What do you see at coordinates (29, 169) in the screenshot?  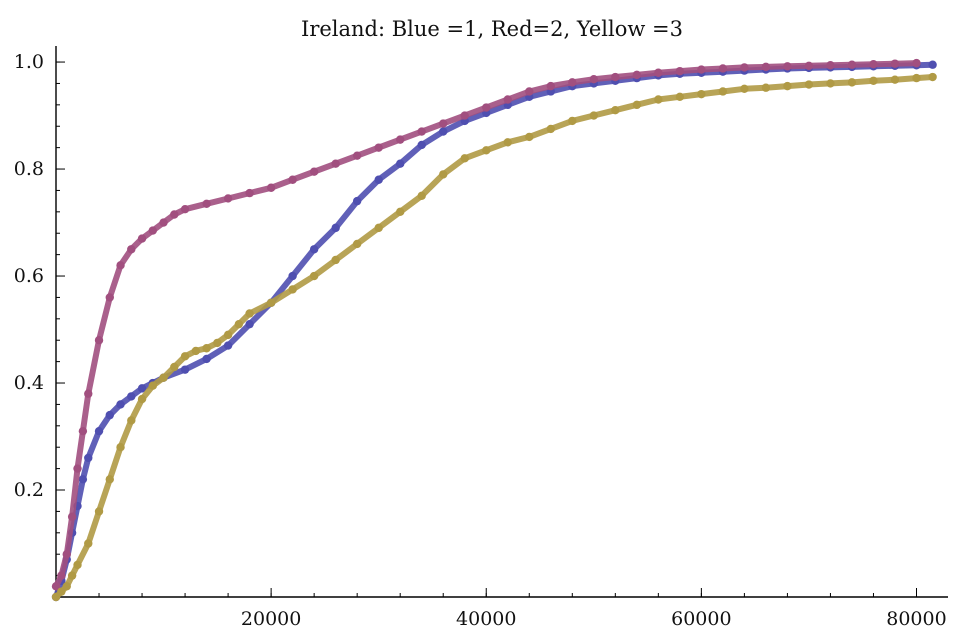 I see `y-tick-label: 0.8` at bounding box center [29, 169].